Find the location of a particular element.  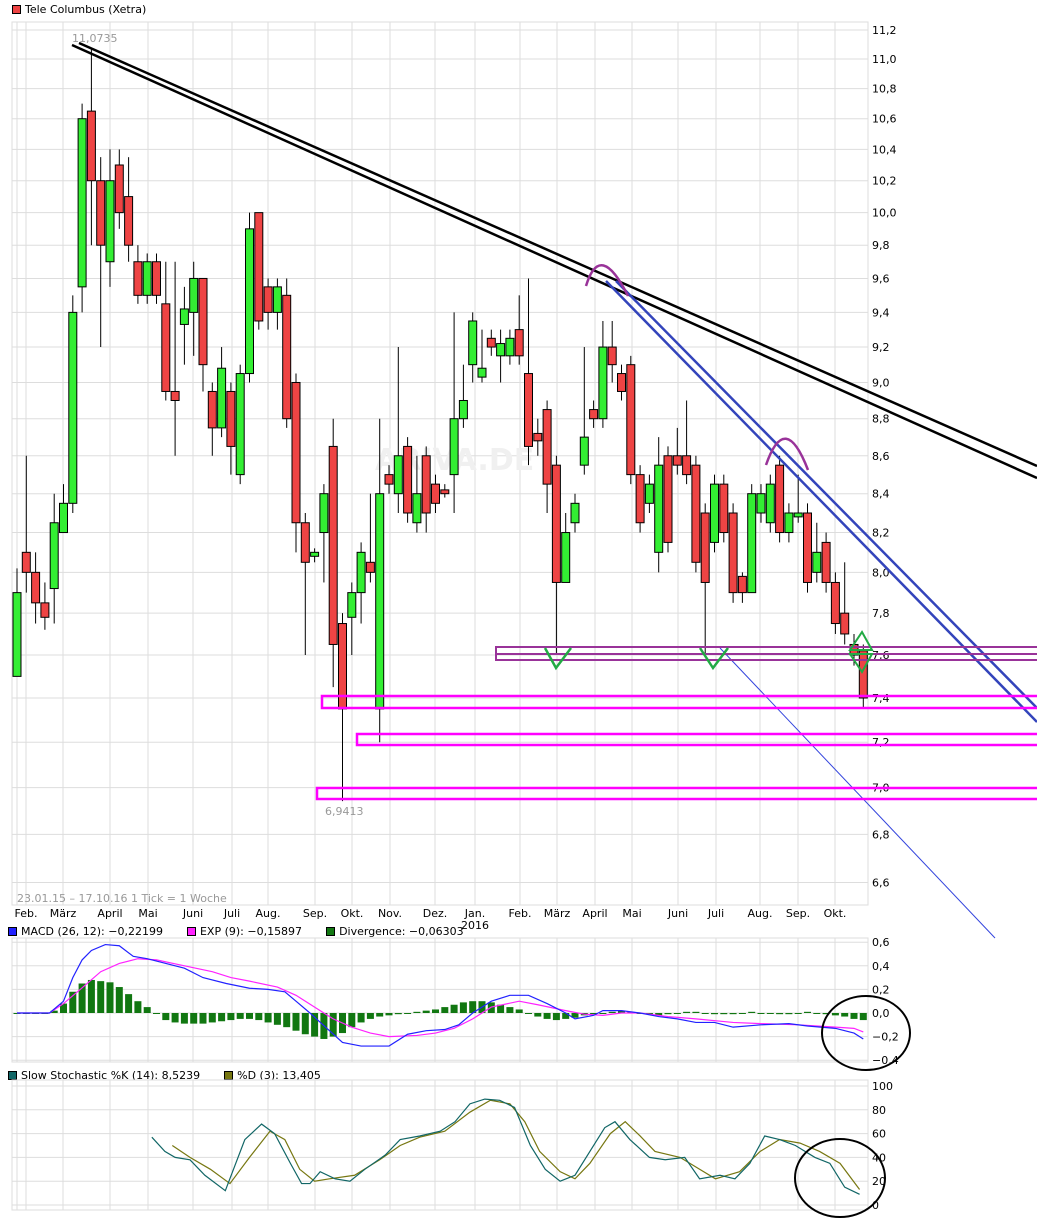

y-tick-label: 0 is located at coordinates (875, 1205).